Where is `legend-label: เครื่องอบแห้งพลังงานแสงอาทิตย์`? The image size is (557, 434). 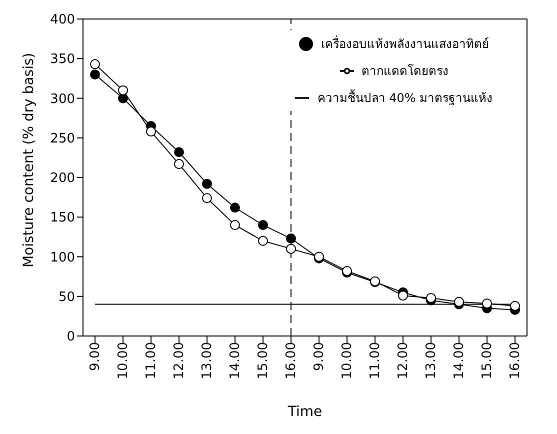
legend-label: เครื่องอบแห้งพลังงานแสงอาทิตย์ is located at coordinates (405, 44).